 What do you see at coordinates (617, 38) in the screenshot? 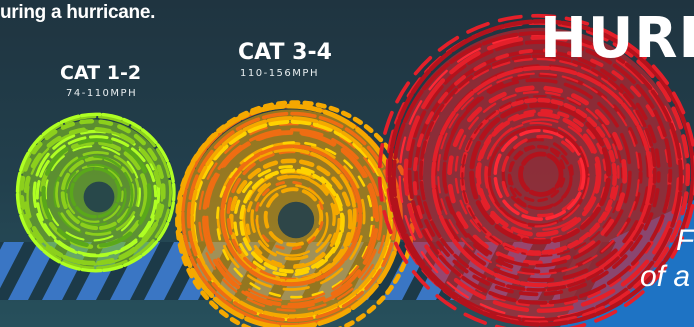
I see `headline-title: HURR` at bounding box center [617, 38].